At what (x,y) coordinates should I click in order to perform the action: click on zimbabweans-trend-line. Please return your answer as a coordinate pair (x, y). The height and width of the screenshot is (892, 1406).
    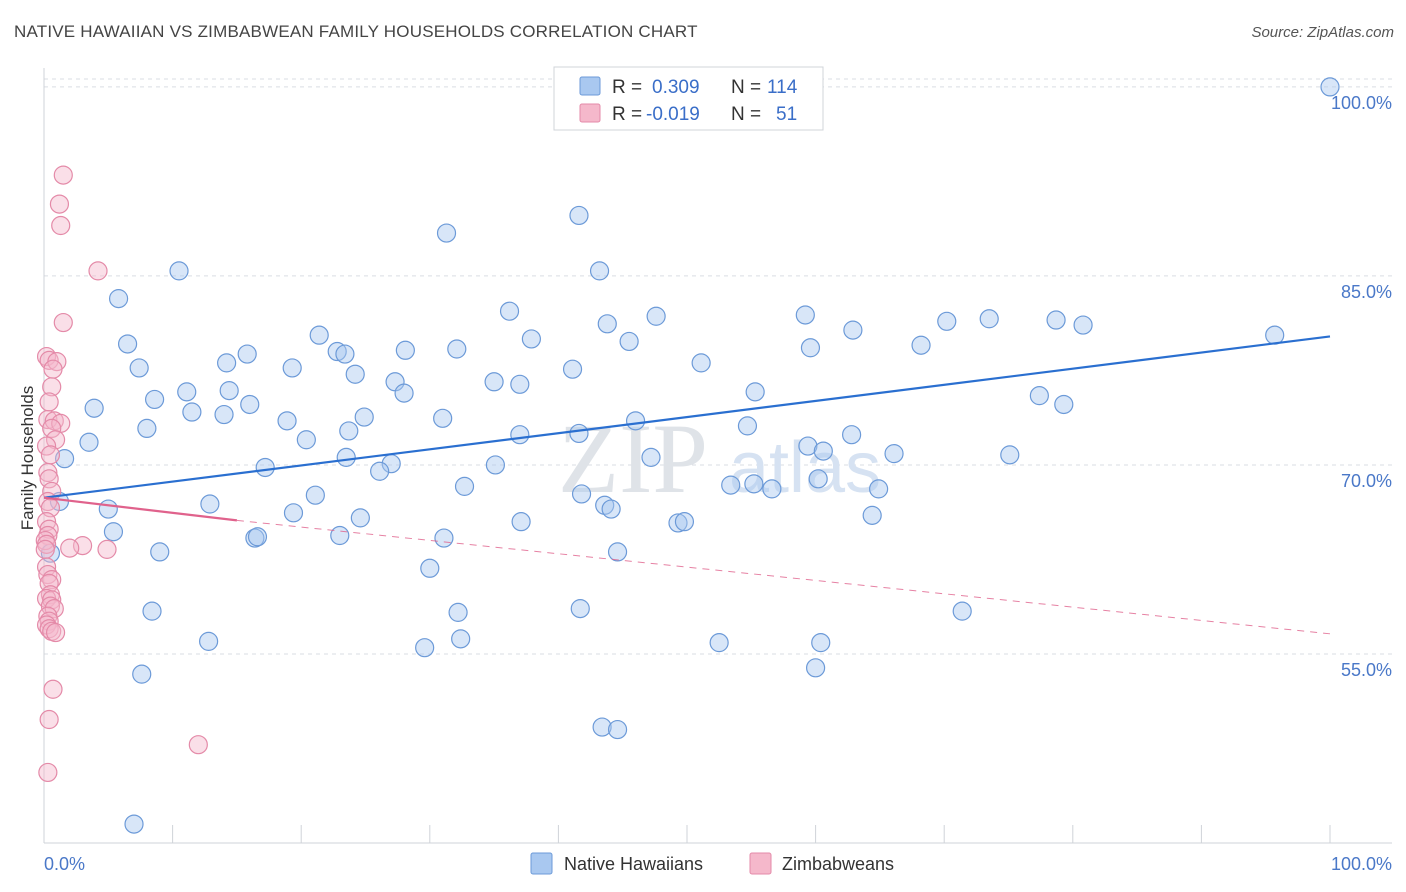
    Looking at the image, I should click on (140, 509).